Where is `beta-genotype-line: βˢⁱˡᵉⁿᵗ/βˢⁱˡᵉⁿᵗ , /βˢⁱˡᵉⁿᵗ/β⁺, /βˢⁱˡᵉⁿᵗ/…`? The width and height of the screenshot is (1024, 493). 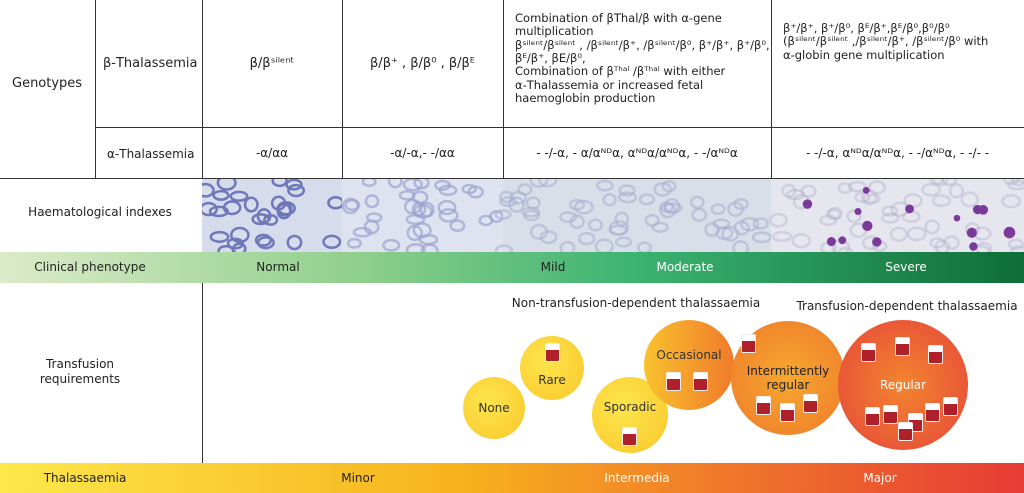
beta-genotype-line: βˢⁱˡᵉⁿᵗ/βˢⁱˡᵉⁿᵗ , /βˢⁱˡᵉⁿᵗ/β⁺, /βˢⁱˡᵉⁿᵗ/… is located at coordinates (642, 44).